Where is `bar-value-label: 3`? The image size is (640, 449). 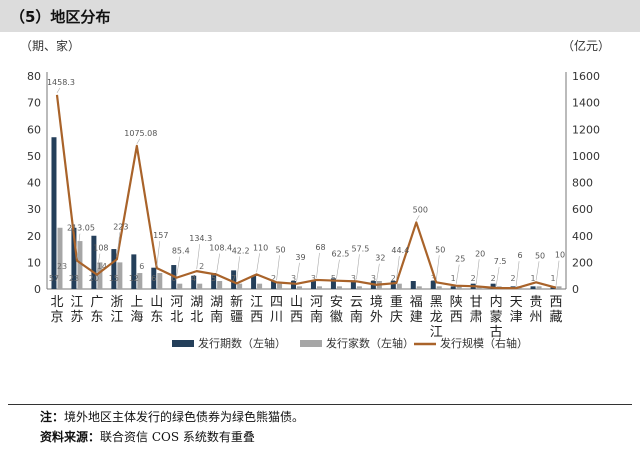
bar-value-label: 3 is located at coordinates (373, 278).